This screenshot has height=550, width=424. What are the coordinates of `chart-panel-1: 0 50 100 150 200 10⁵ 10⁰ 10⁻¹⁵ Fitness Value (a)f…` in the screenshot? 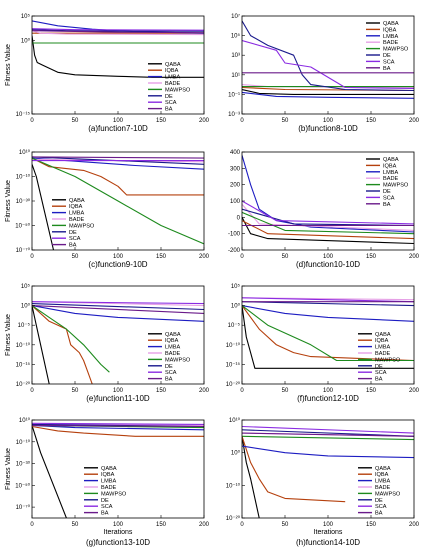 It's located at (107, 73).